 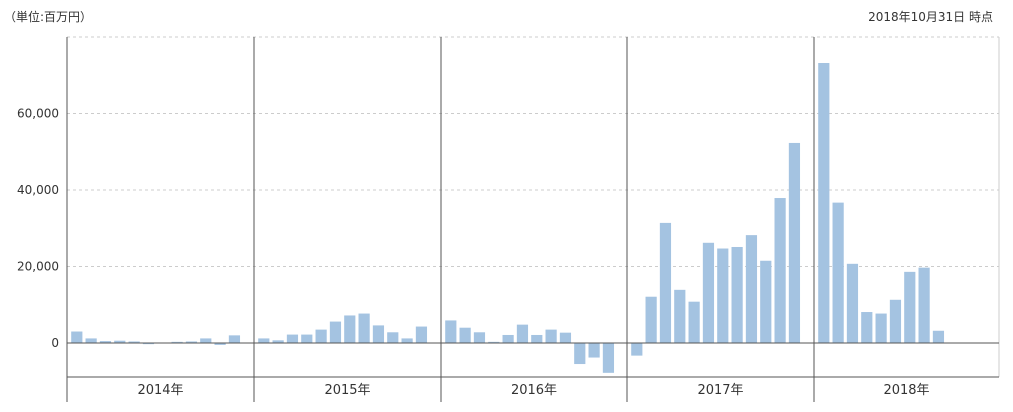 What do you see at coordinates (38, 267) in the screenshot?
I see `y-tick-label: 20,000` at bounding box center [38, 267].